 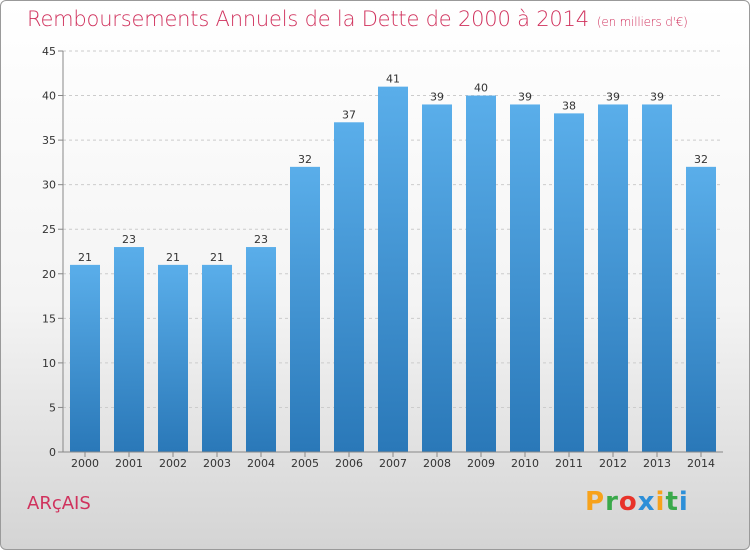 I want to click on logo-letter: o, so click(x=628, y=502).